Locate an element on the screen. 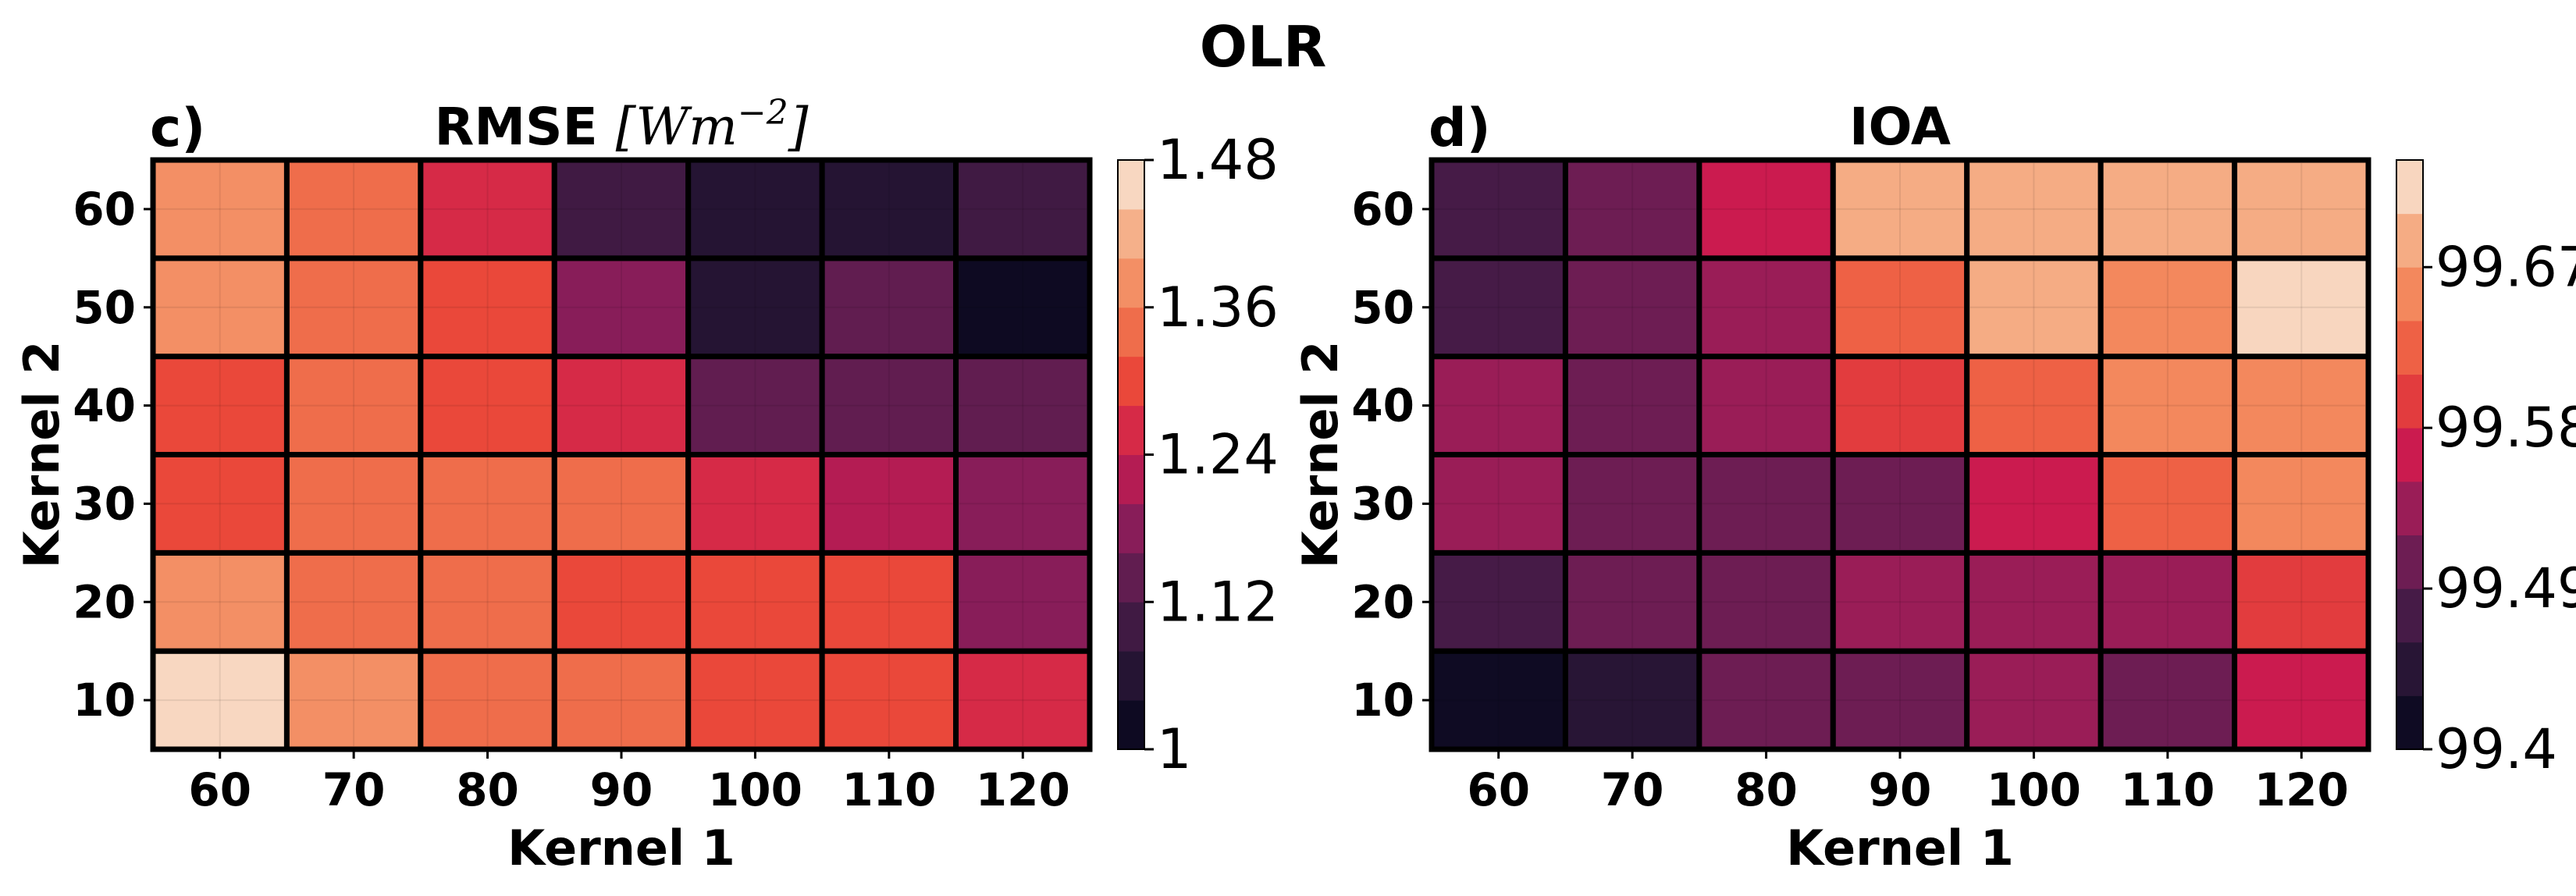 Image resolution: width=2576 pixels, height=896 pixels. x-tick-label: 120 is located at coordinates (1023, 789).